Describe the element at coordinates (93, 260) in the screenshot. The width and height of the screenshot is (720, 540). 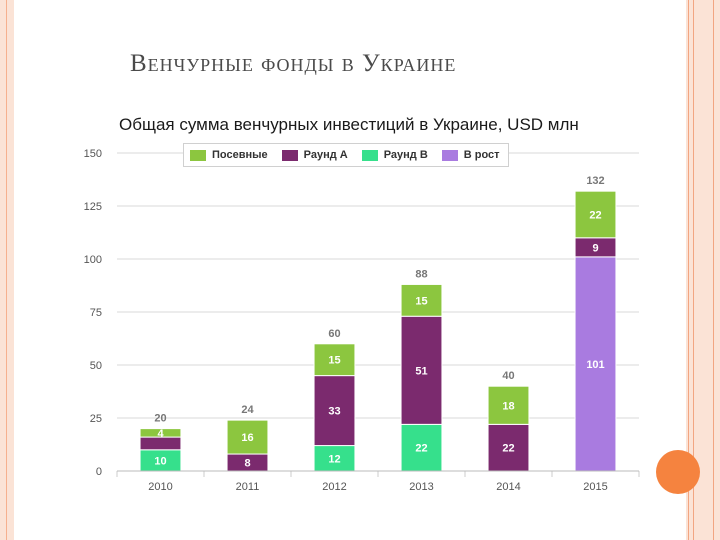
I see `y-tick-label: 100` at that location.